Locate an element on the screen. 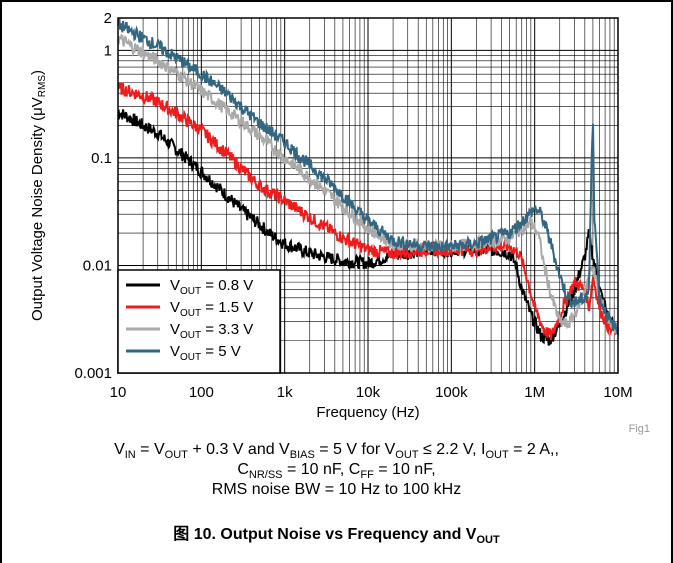 This screenshot has height=563, width=673. x-tick-label: 1M is located at coordinates (534, 392).